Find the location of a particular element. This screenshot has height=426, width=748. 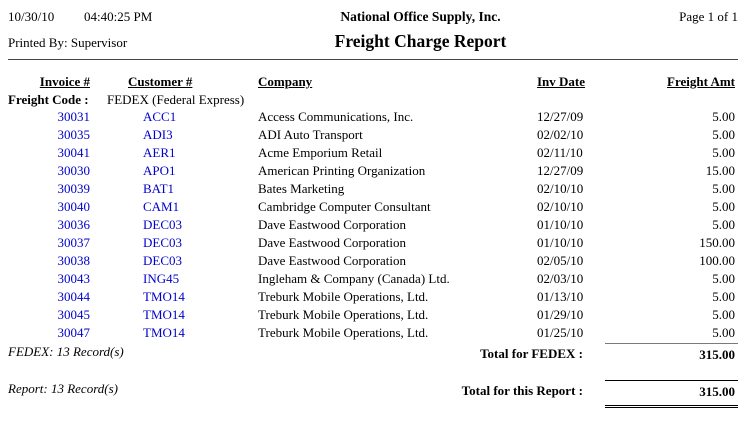

company-cell: Acme Emporium Retail is located at coordinates (320, 152).